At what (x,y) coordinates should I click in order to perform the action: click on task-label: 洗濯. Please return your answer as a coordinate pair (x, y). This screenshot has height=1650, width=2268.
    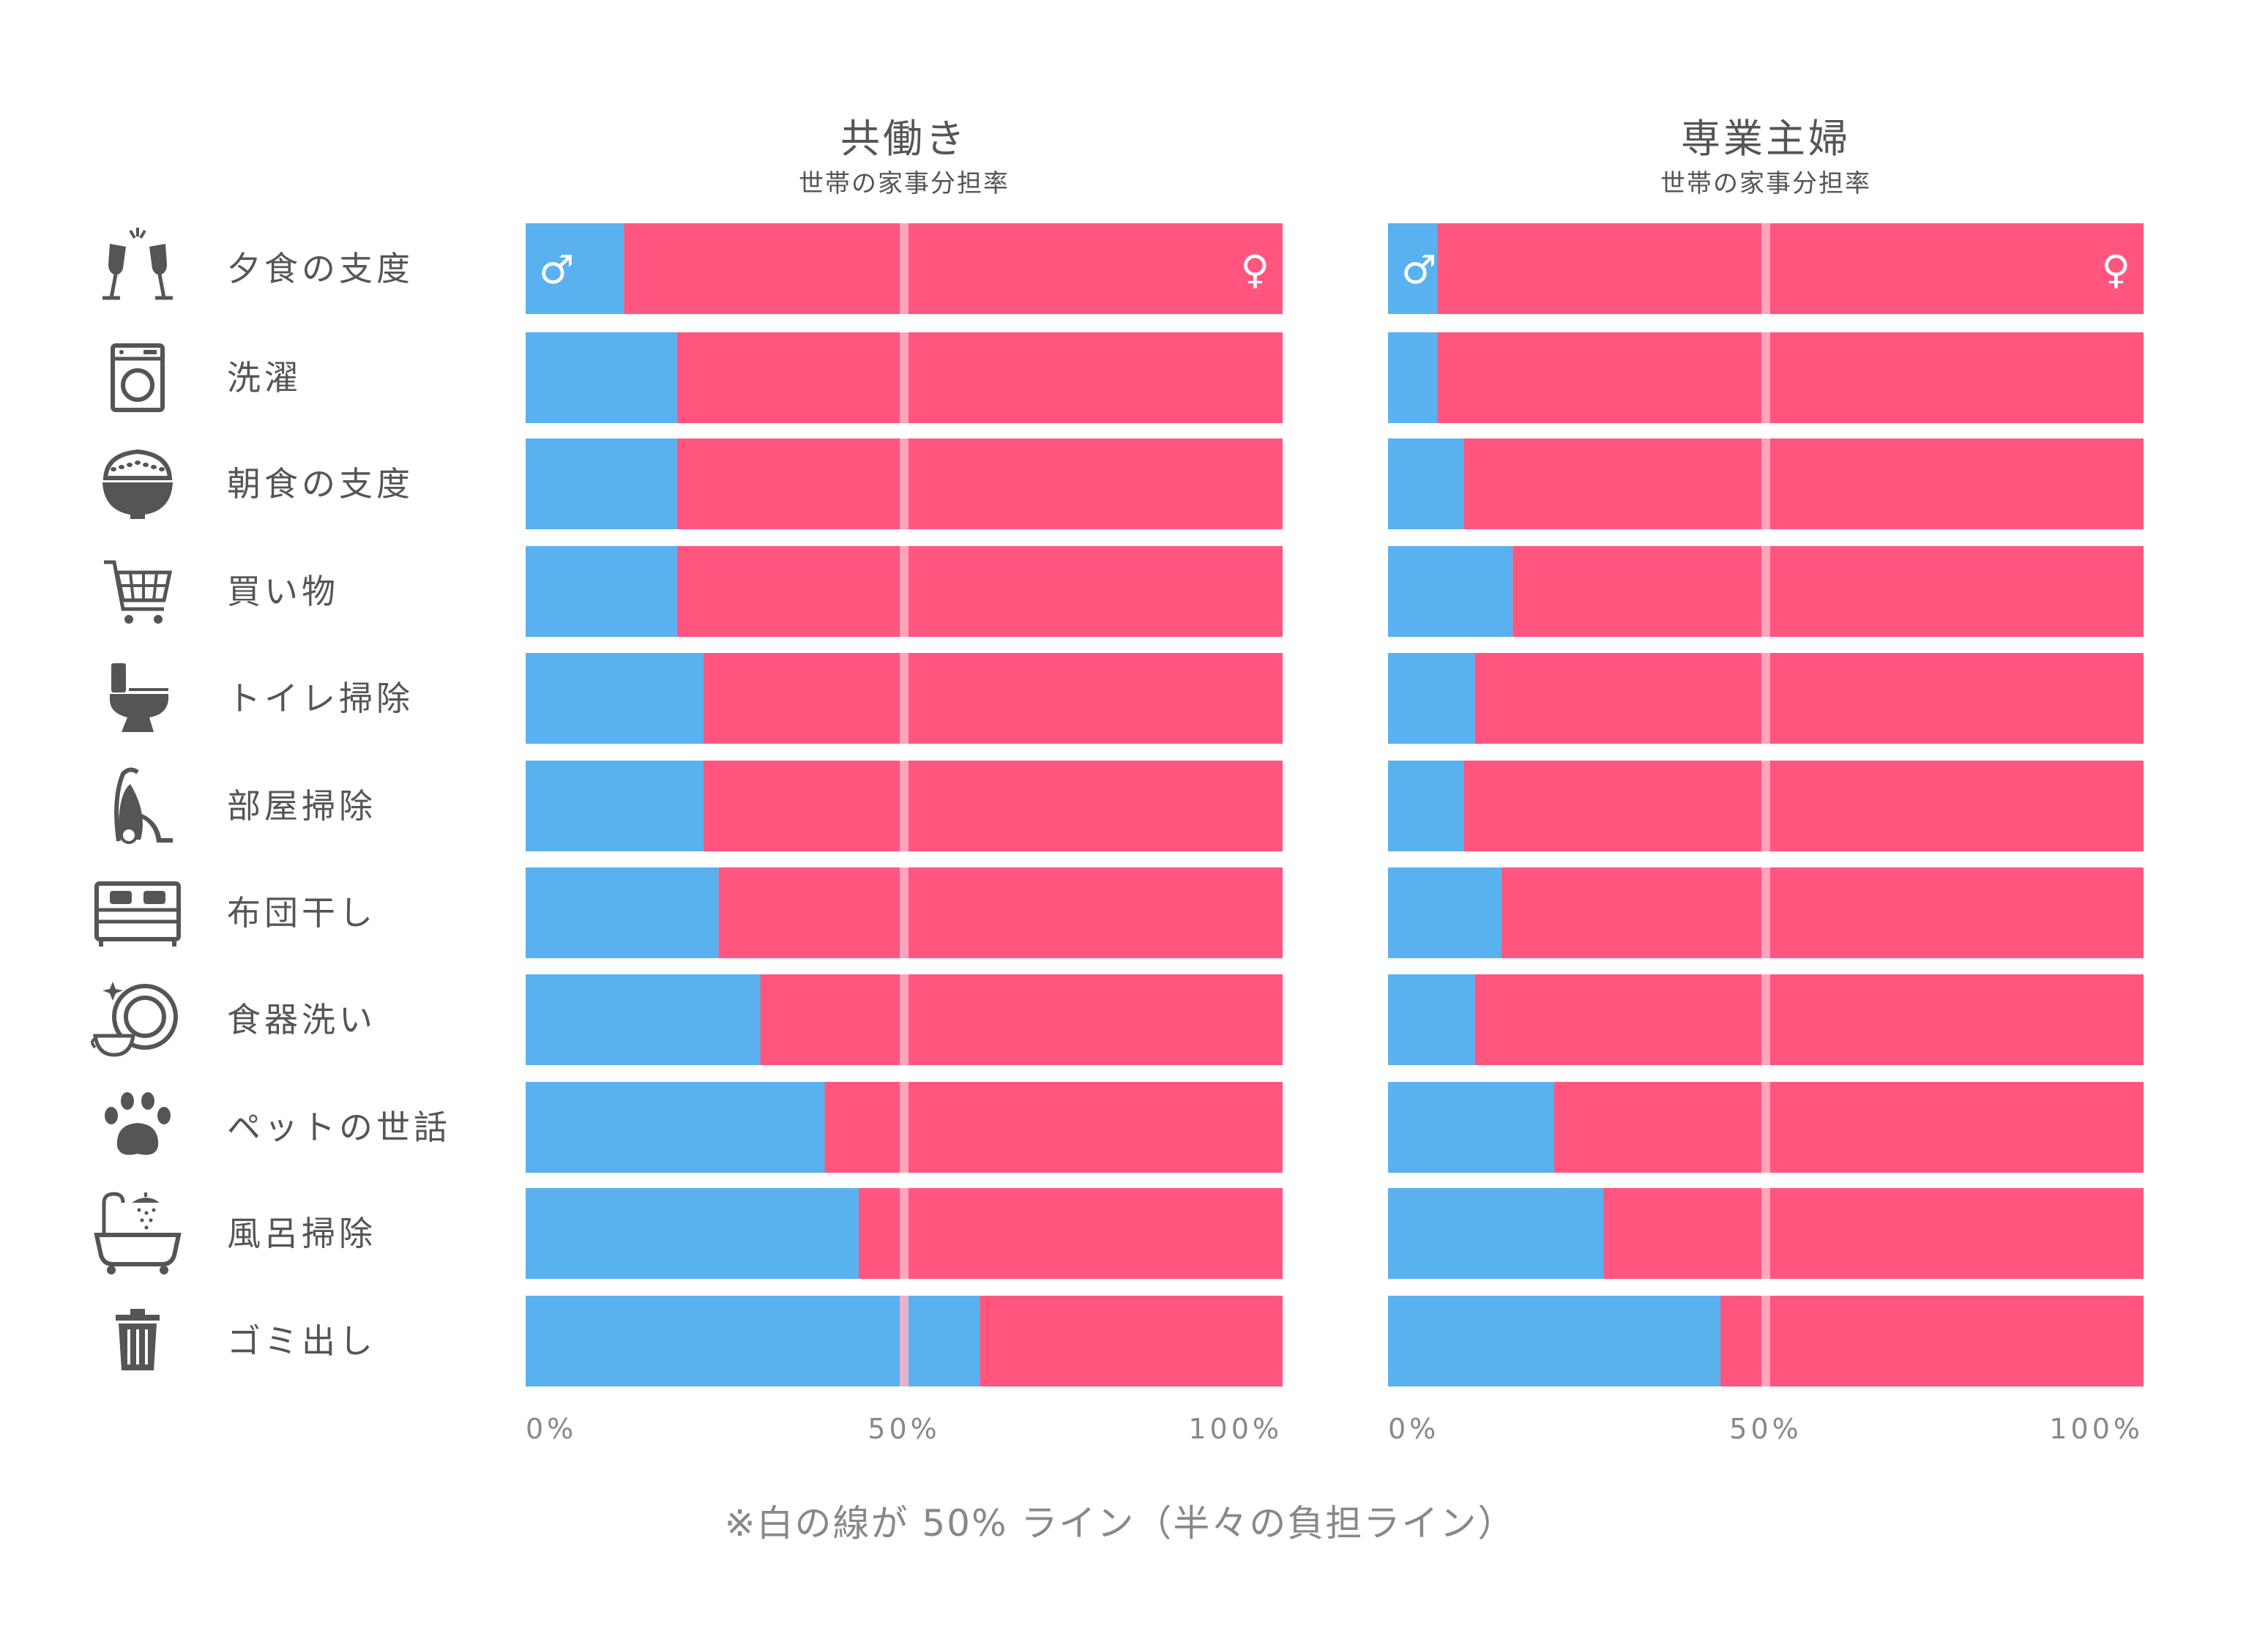
    Looking at the image, I should click on (264, 377).